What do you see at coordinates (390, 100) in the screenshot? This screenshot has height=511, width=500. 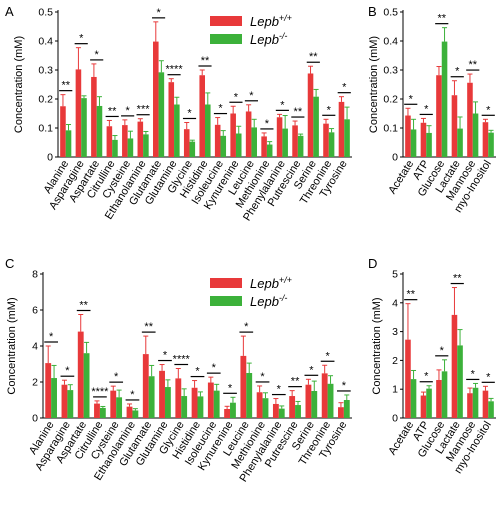 I see `y-tick-label: 0.2` at bounding box center [390, 100].